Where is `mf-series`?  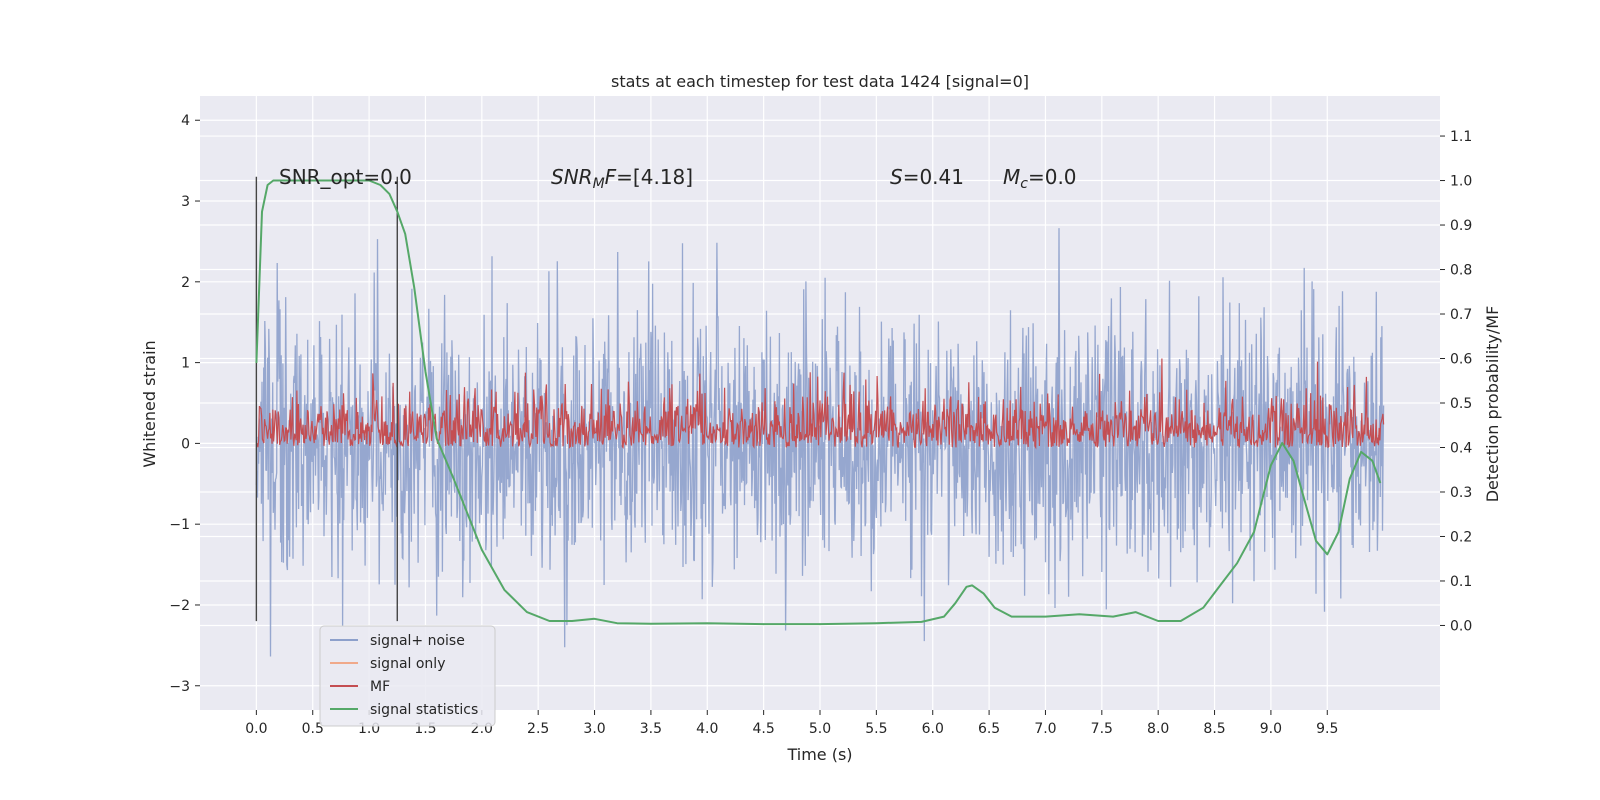
mf-series is located at coordinates (820, 404).